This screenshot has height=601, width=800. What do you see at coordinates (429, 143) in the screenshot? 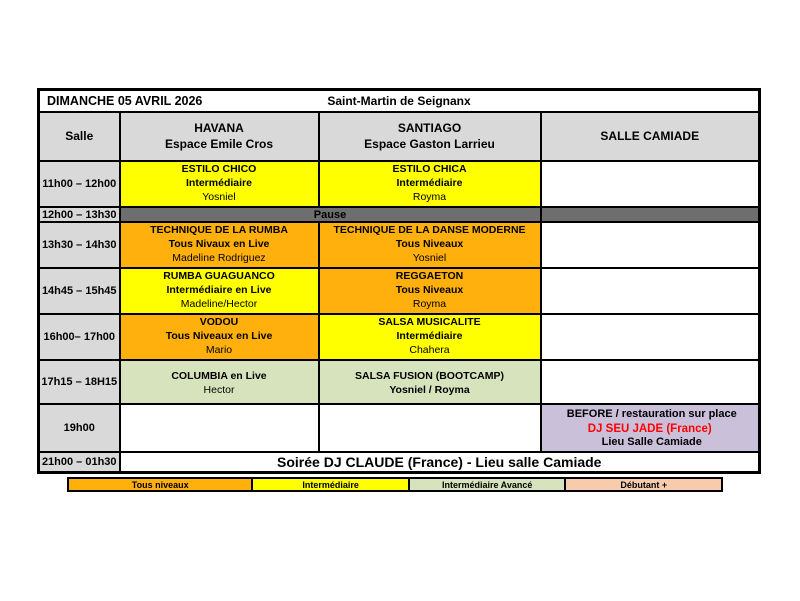
I see `header-santiago-space: Espace Gaston Larrieu` at bounding box center [429, 143].